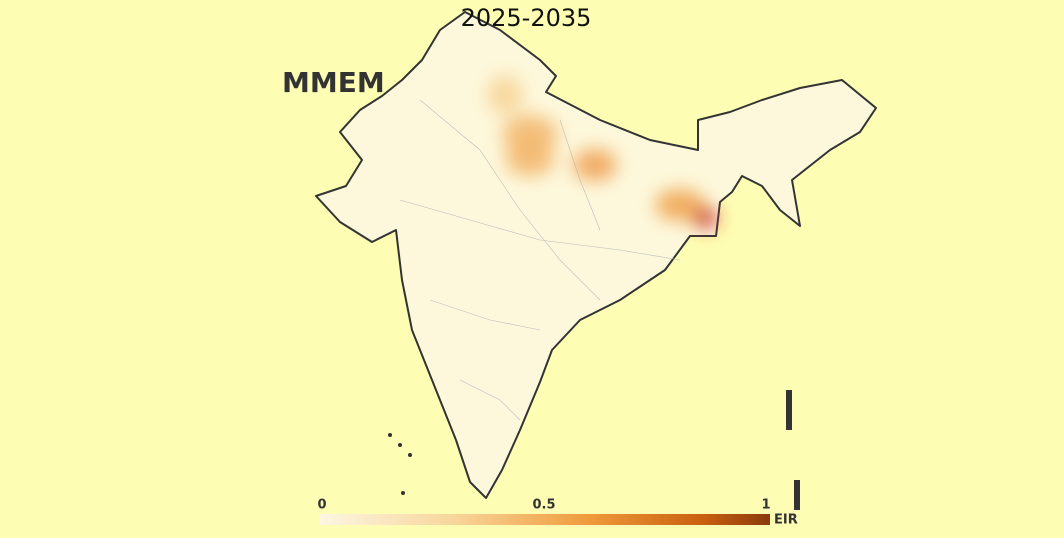 The image size is (1064, 538). What do you see at coordinates (321, 505) in the screenshot?
I see `colorbar-tick-label: 0` at bounding box center [321, 505].